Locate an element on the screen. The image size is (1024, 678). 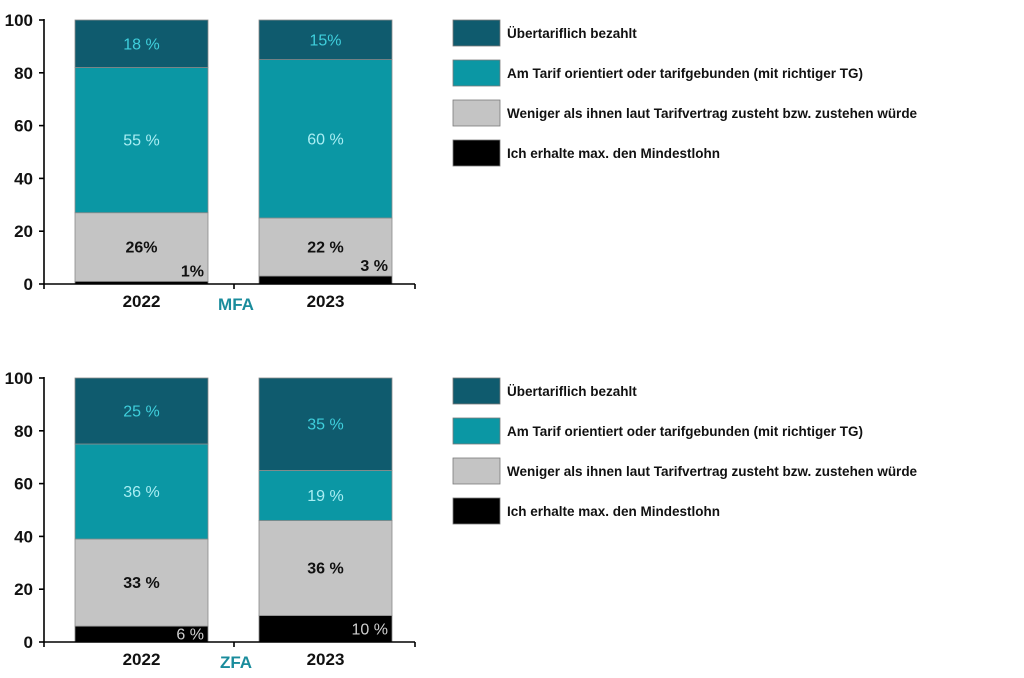
data-label-2022-mindestlohn: 6 % is located at coordinates (190, 635).